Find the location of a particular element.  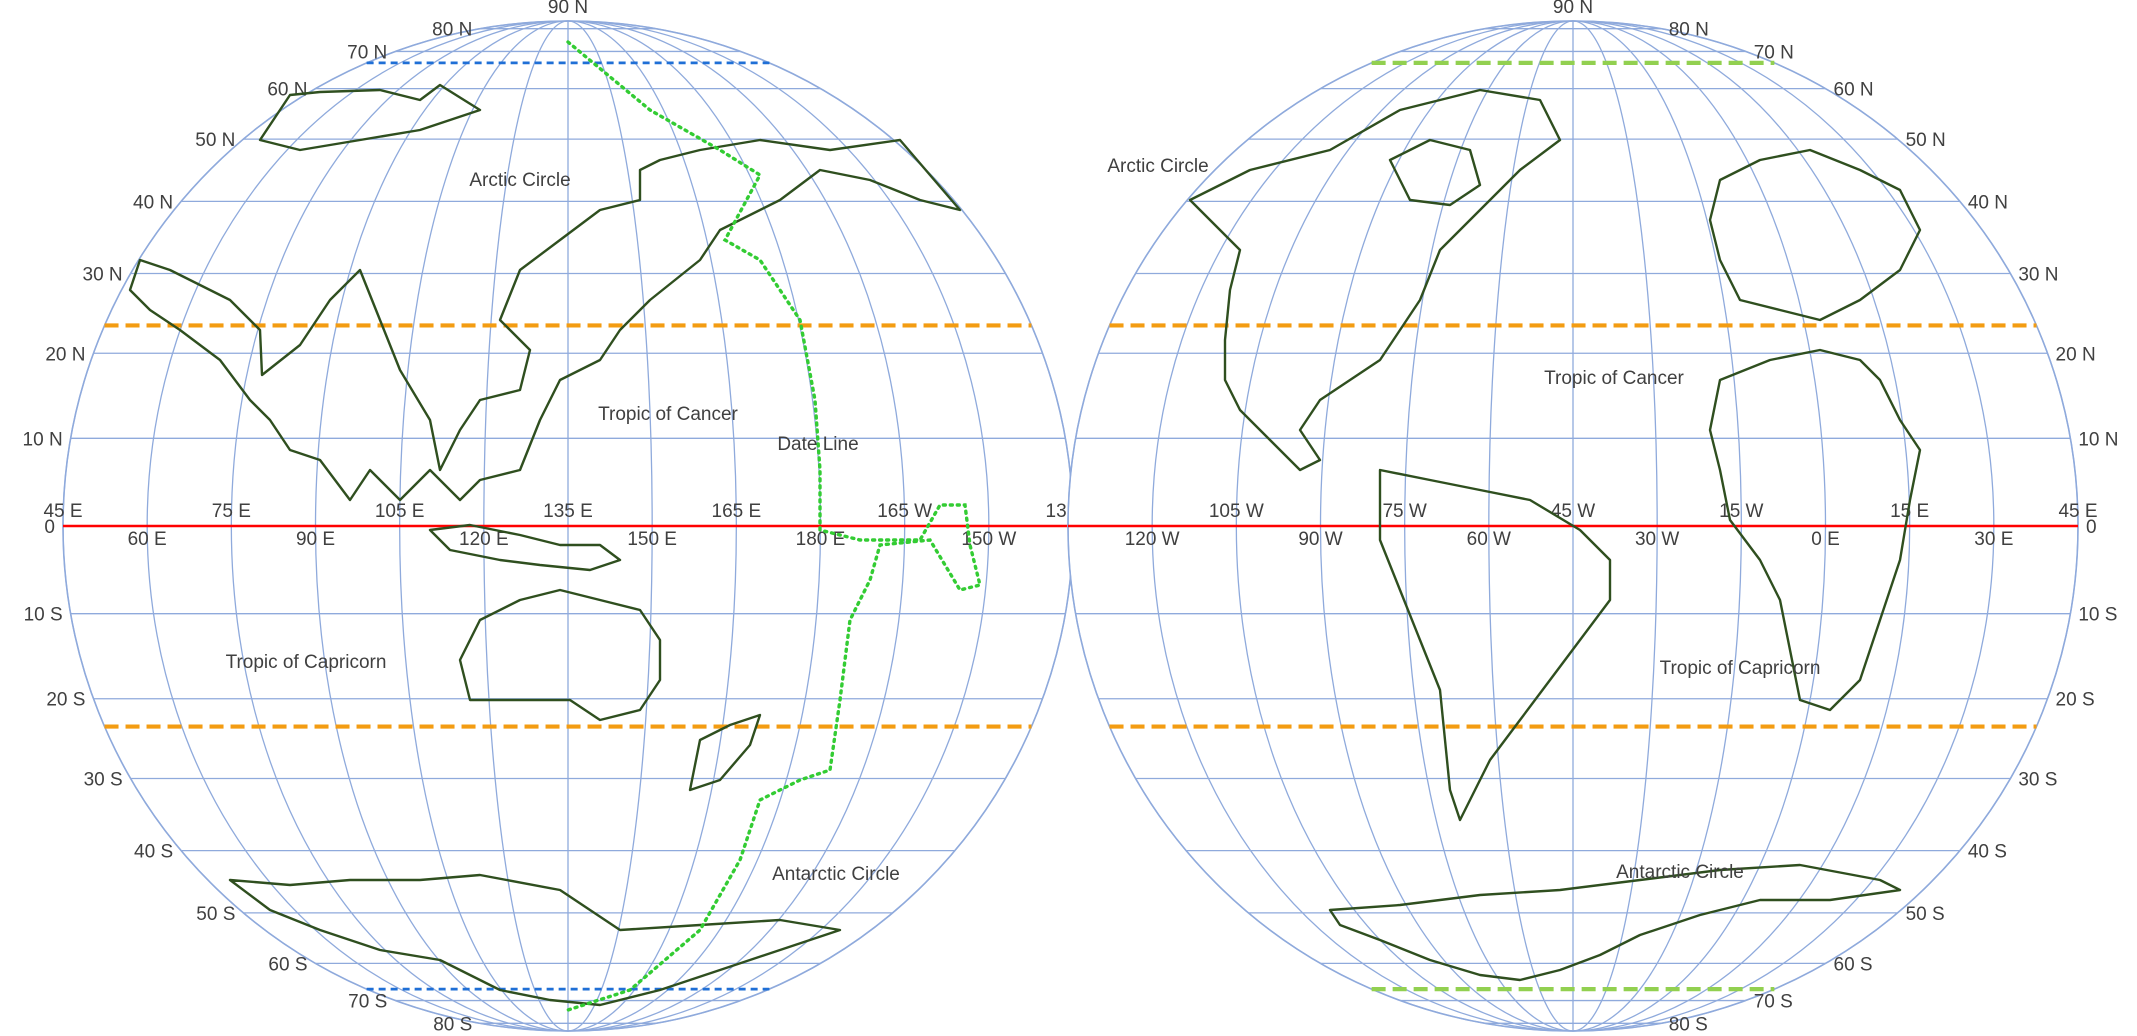

date-line-label: Date Line is located at coordinates (817, 444).